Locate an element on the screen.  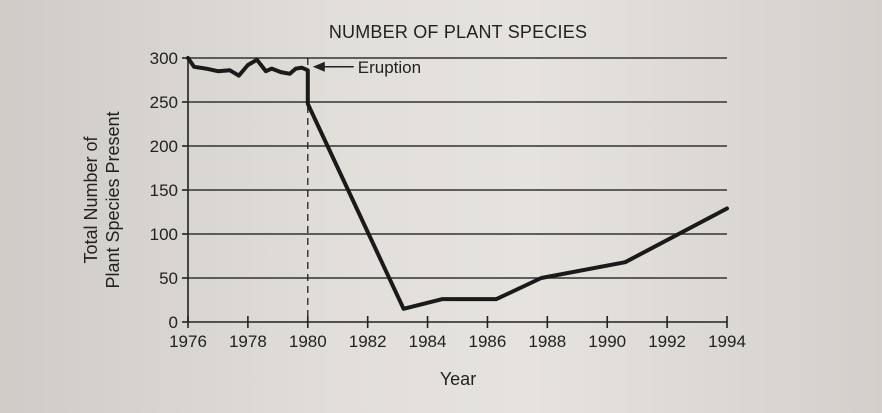
x-tick-label: 1994 is located at coordinates (727, 341).